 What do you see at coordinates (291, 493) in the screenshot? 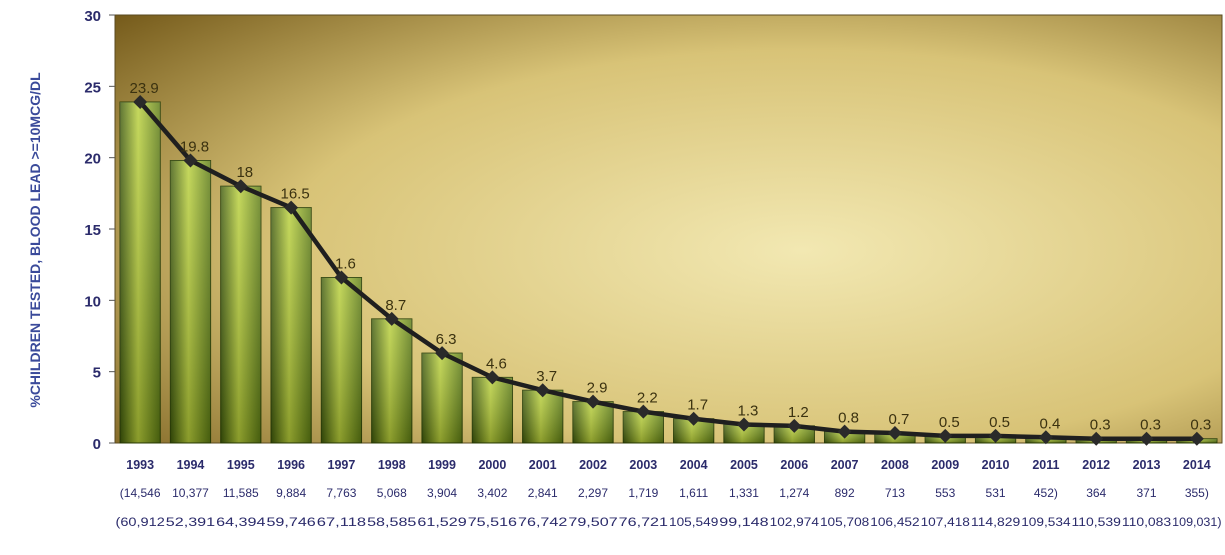
I see `x-row2-label: 9,884` at bounding box center [291, 493].